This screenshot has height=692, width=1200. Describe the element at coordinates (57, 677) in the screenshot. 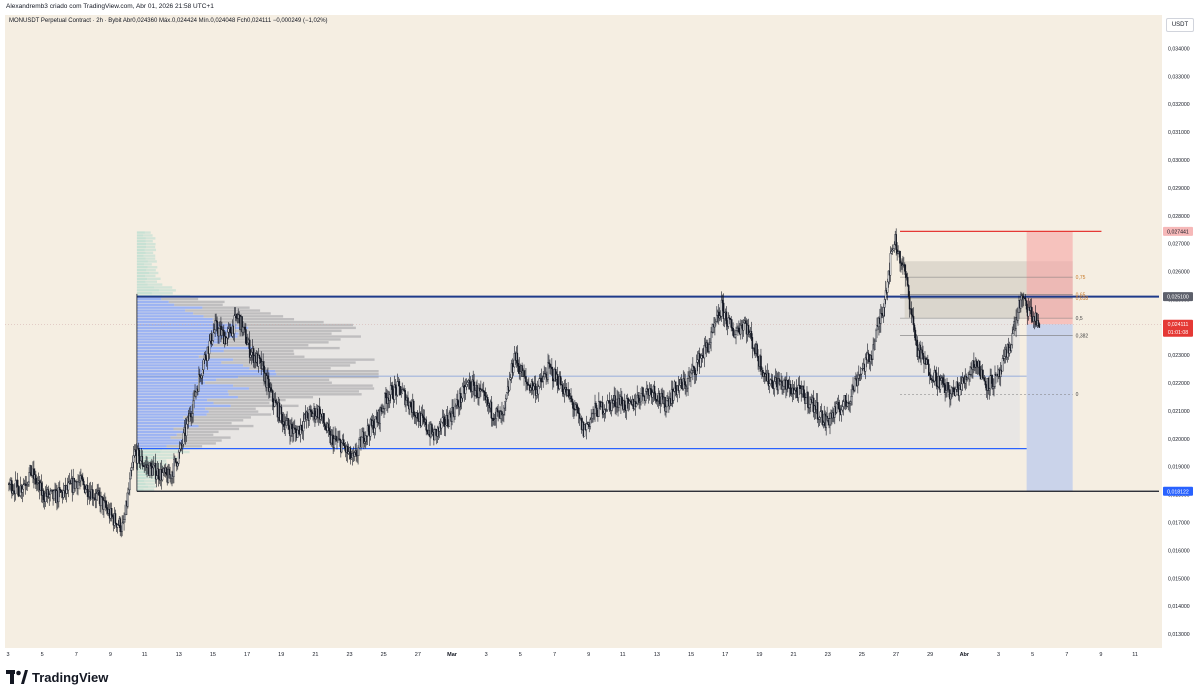

I see `tradingview-logo: TradingView` at that location.